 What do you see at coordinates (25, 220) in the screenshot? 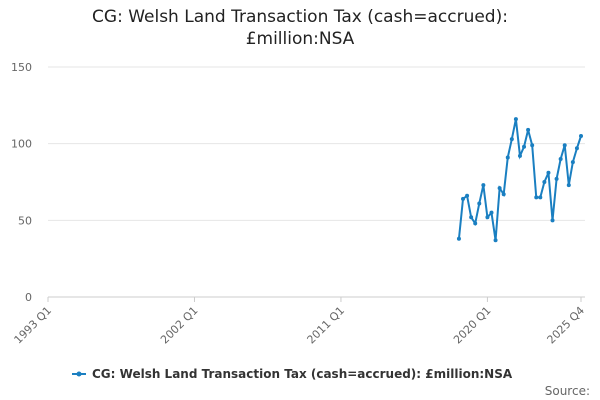
I see `y-tick-label: 50` at bounding box center [25, 220].